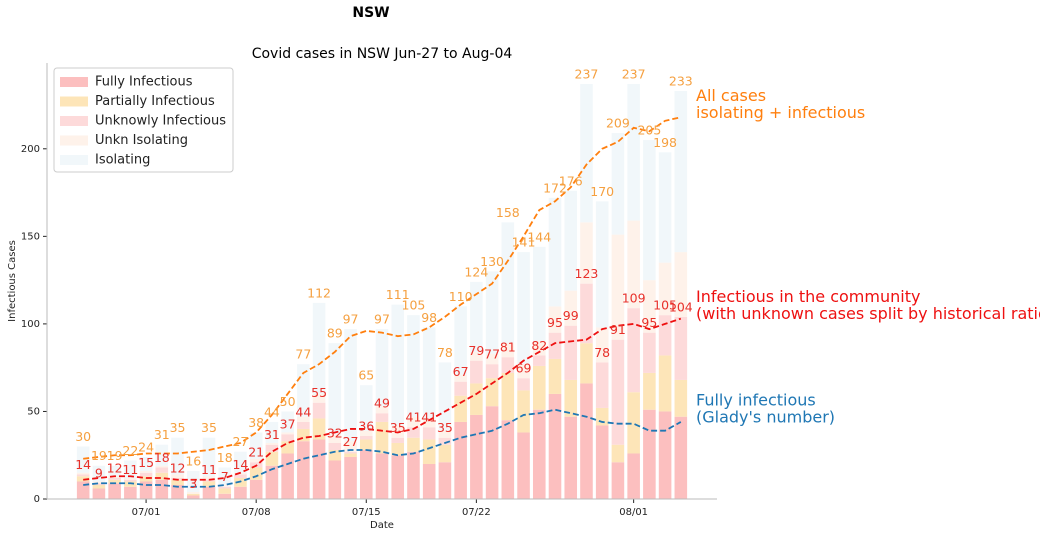  What do you see at coordinates (141, 140) in the screenshot?
I see `legend-label: Unkn Isolating` at bounding box center [141, 140].